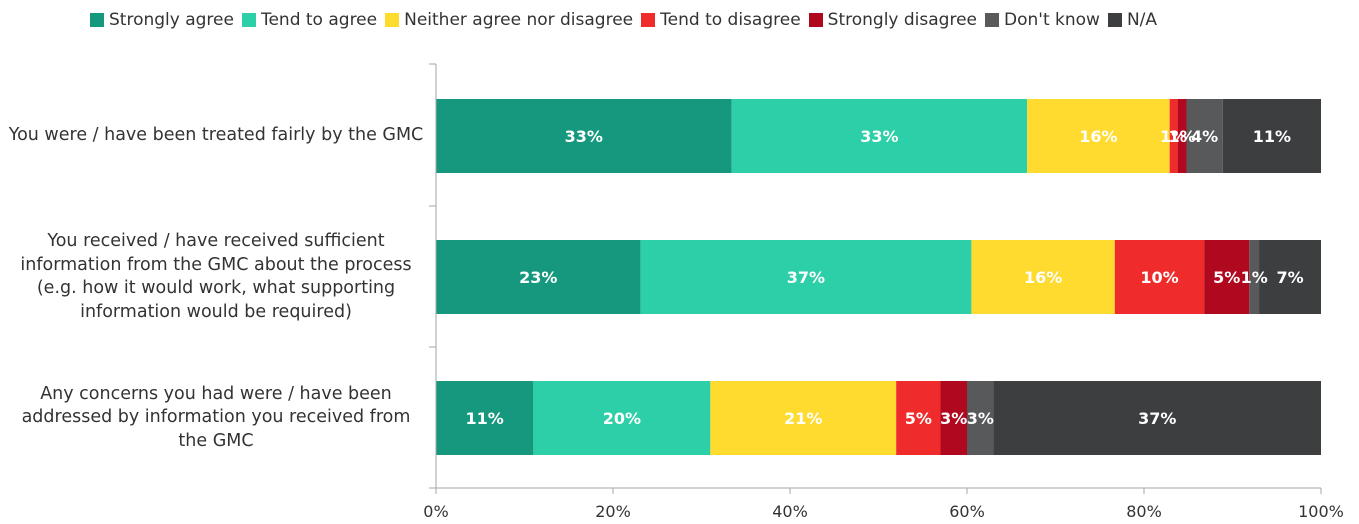  Describe the element at coordinates (1142, 20) in the screenshot. I see `legend-label: N/A` at that location.